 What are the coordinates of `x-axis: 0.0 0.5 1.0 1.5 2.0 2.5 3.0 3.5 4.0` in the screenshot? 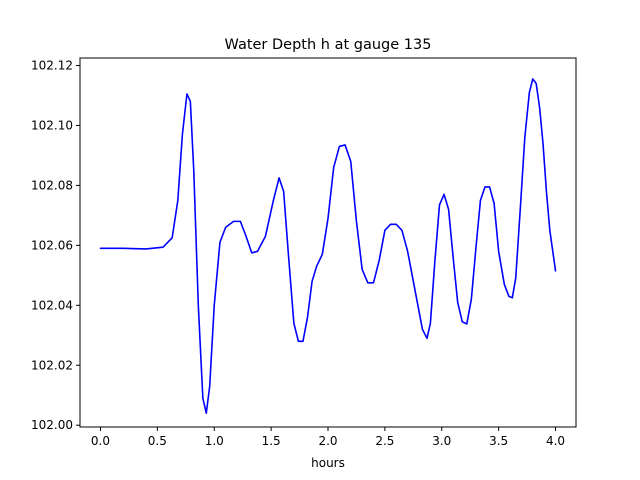 It's located at (328, 437).